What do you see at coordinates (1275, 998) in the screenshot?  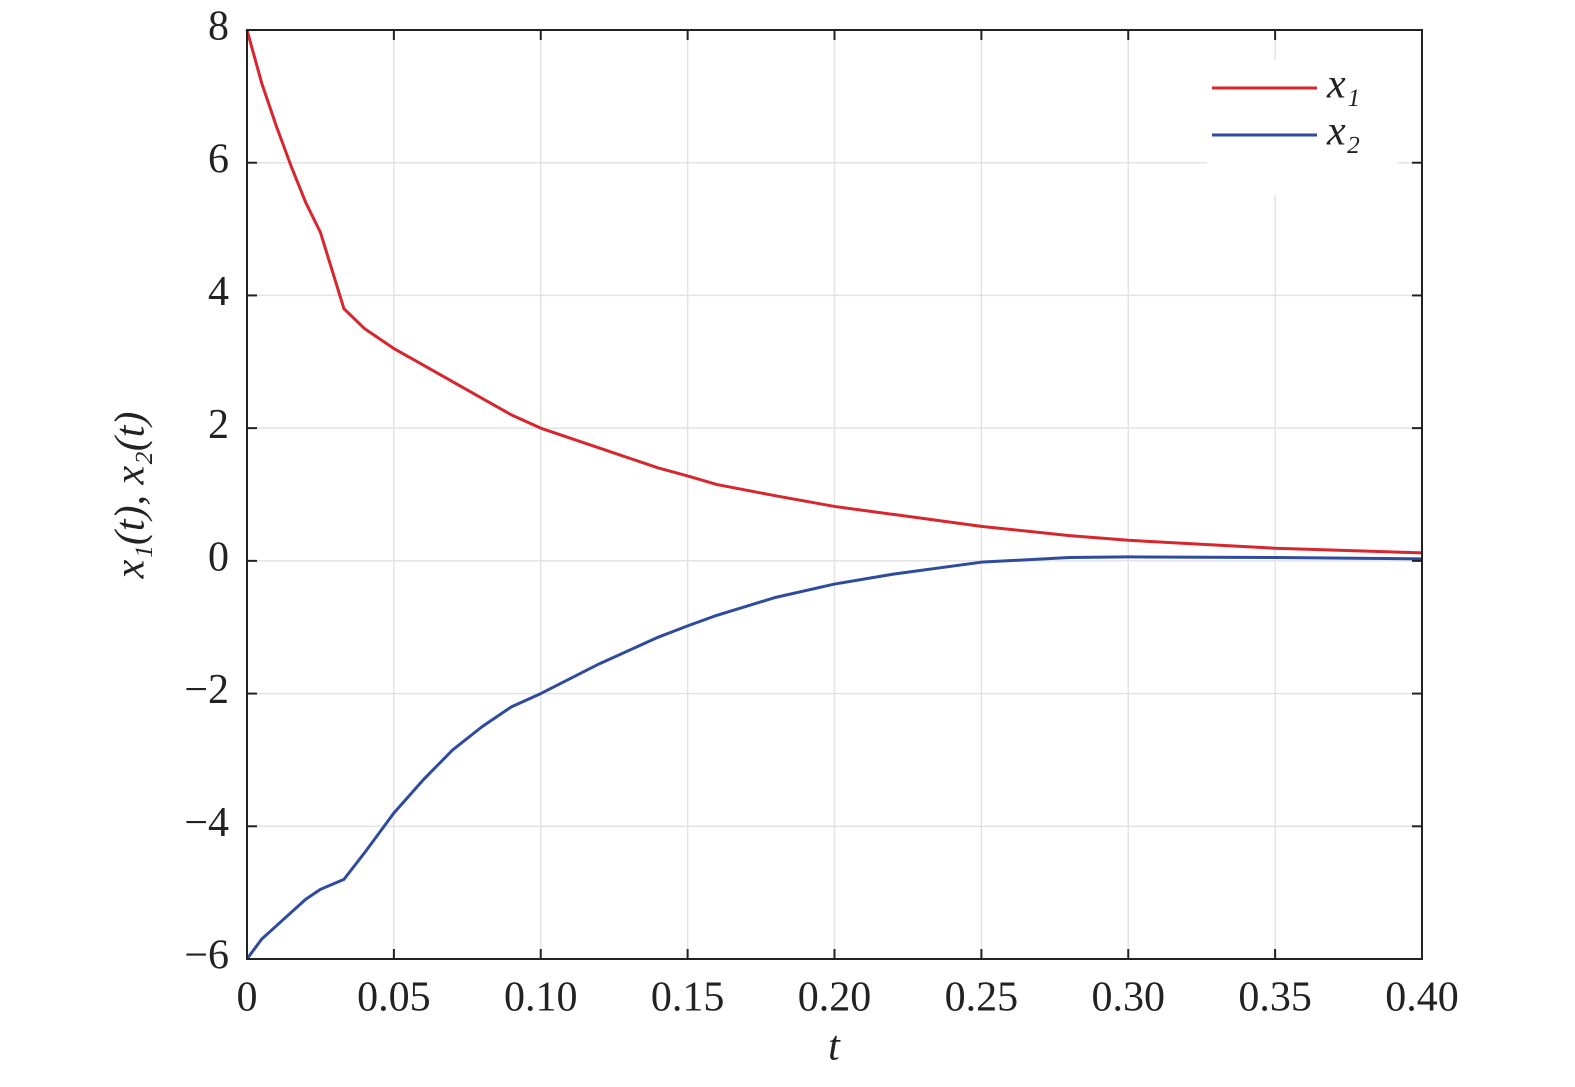 I see `x-tick-label: 0.35` at bounding box center [1275, 998].